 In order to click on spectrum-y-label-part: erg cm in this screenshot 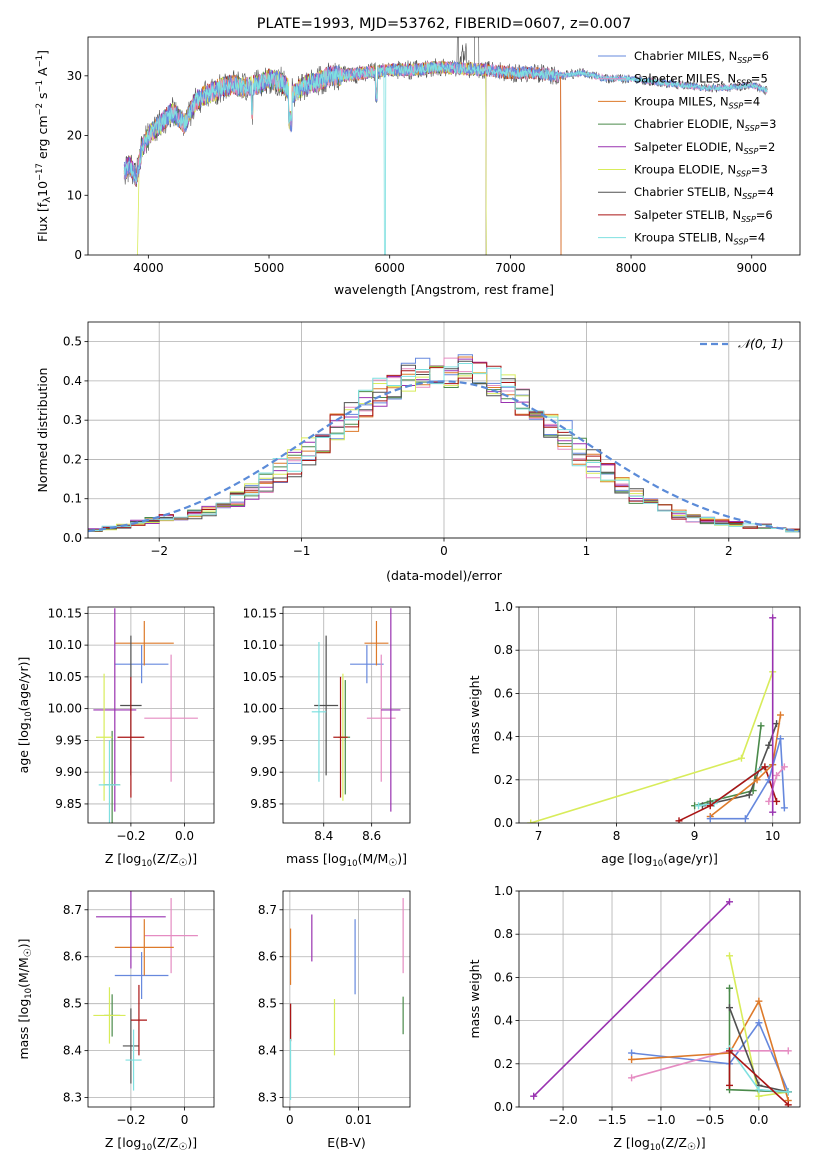, I will do `click(42, 139)`.